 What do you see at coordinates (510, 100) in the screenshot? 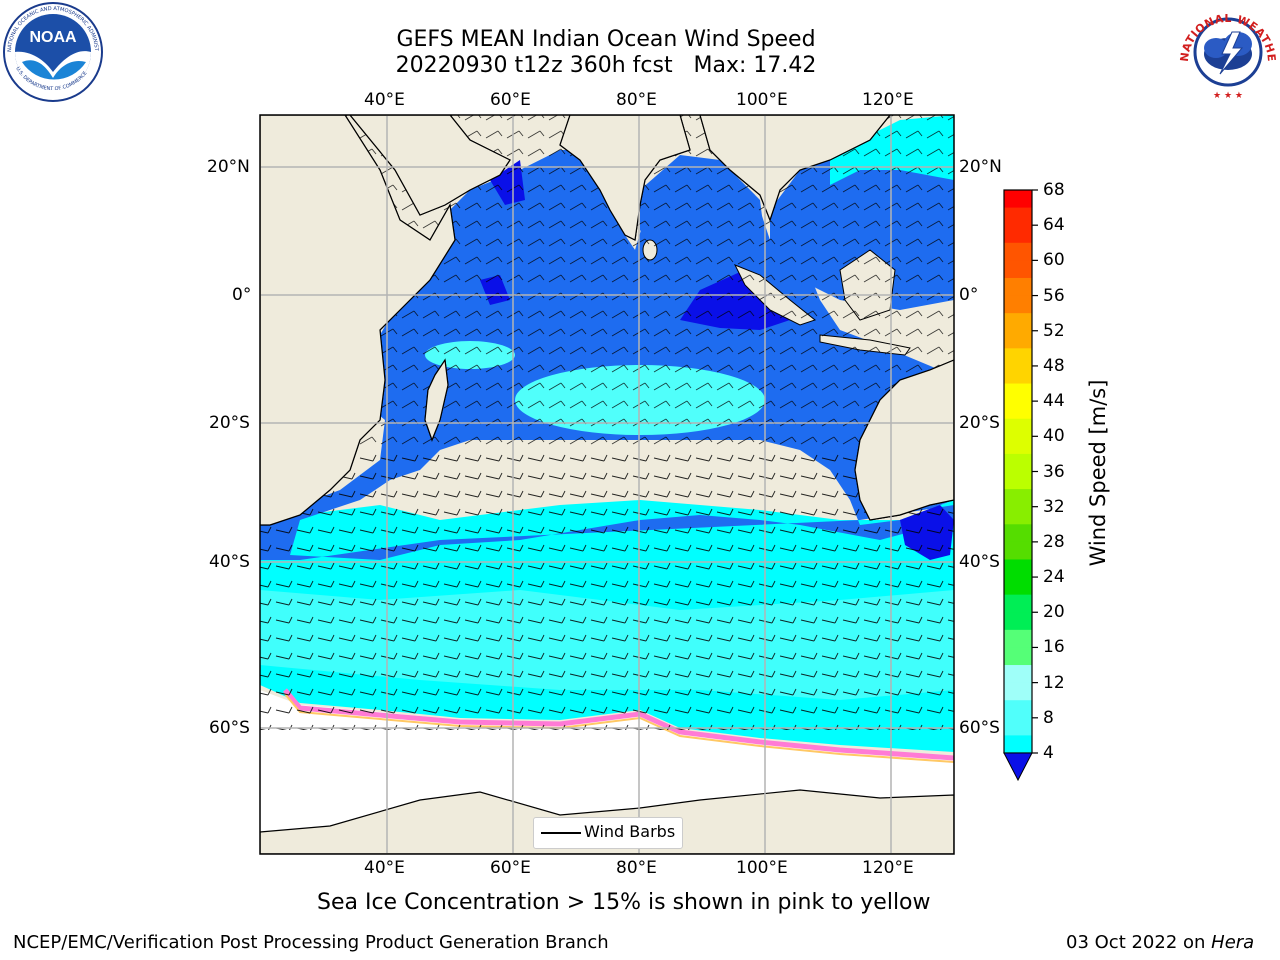
I see `lon-tick-top-60e: 60°E` at bounding box center [510, 100].